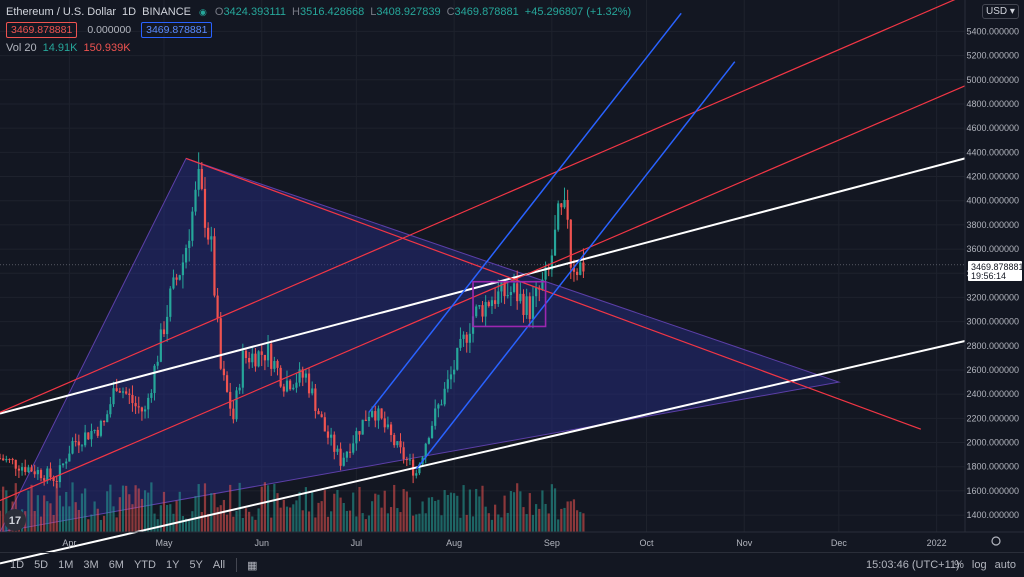 The height and width of the screenshot is (577, 1024). I want to click on timeframe-1y: 1Y, so click(172, 565).